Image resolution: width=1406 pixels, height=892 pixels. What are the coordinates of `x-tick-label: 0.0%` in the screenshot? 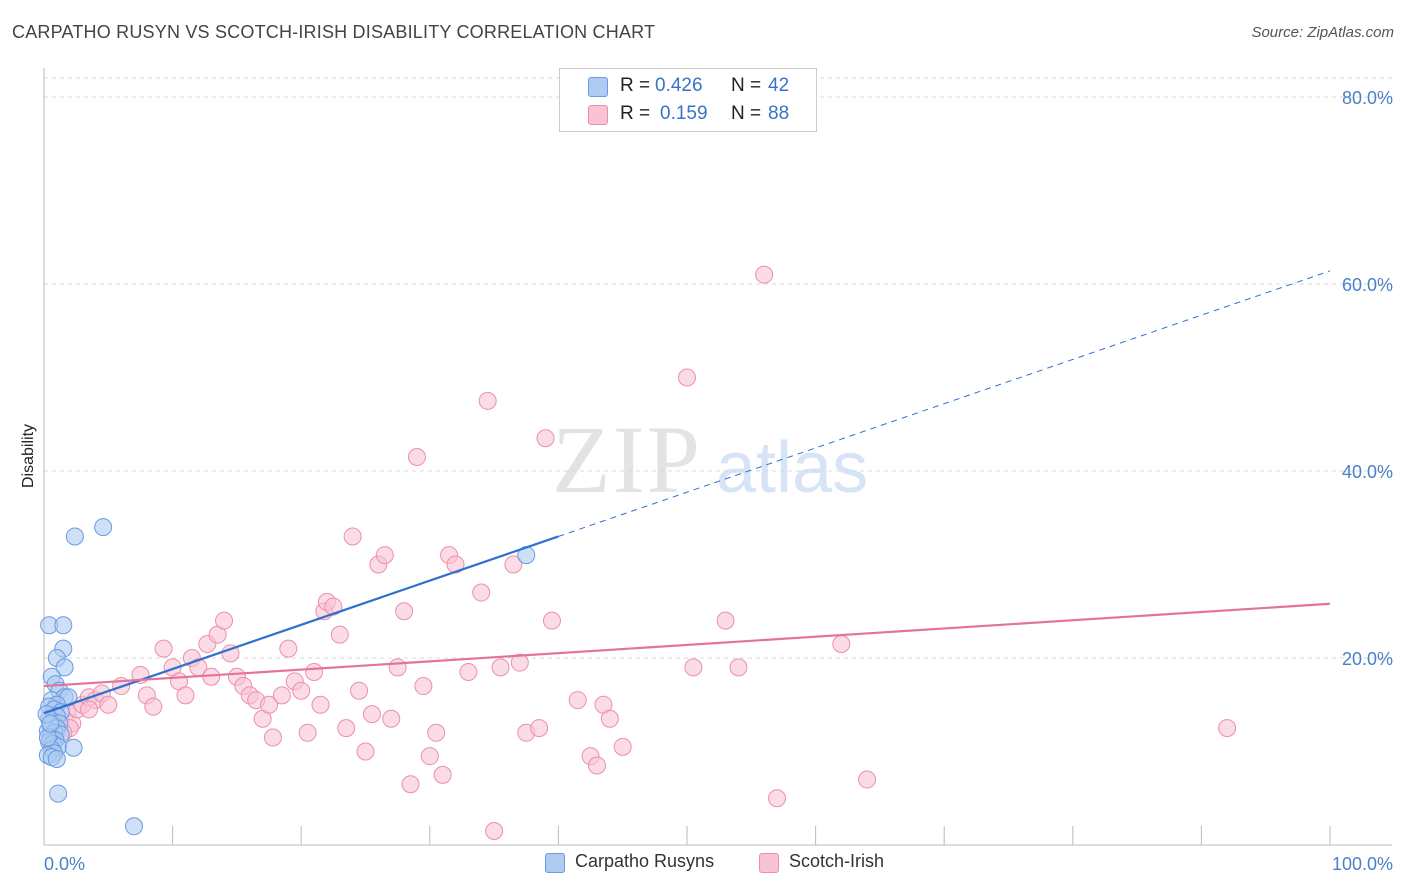 It's located at (64, 864).